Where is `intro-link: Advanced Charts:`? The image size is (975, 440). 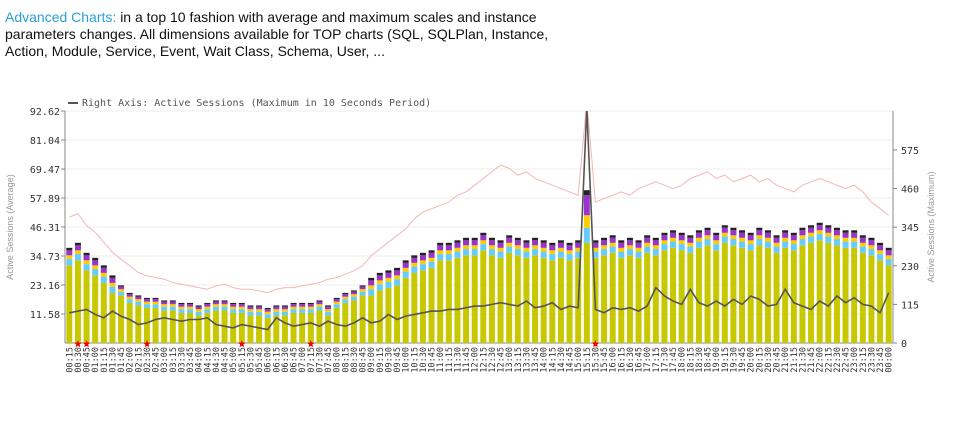
intro-link: Advanced Charts: is located at coordinates (61, 17).